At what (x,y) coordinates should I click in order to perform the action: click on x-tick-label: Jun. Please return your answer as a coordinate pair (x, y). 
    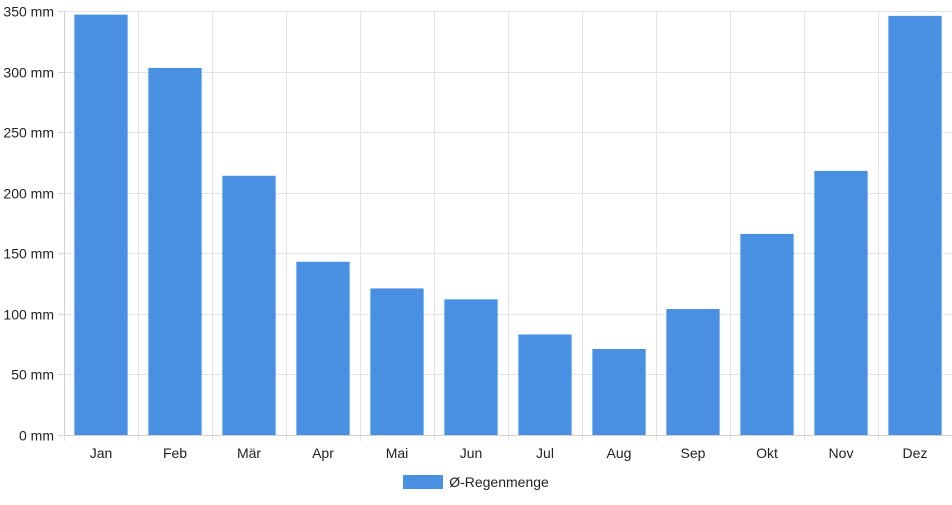
    Looking at the image, I should click on (471, 453).